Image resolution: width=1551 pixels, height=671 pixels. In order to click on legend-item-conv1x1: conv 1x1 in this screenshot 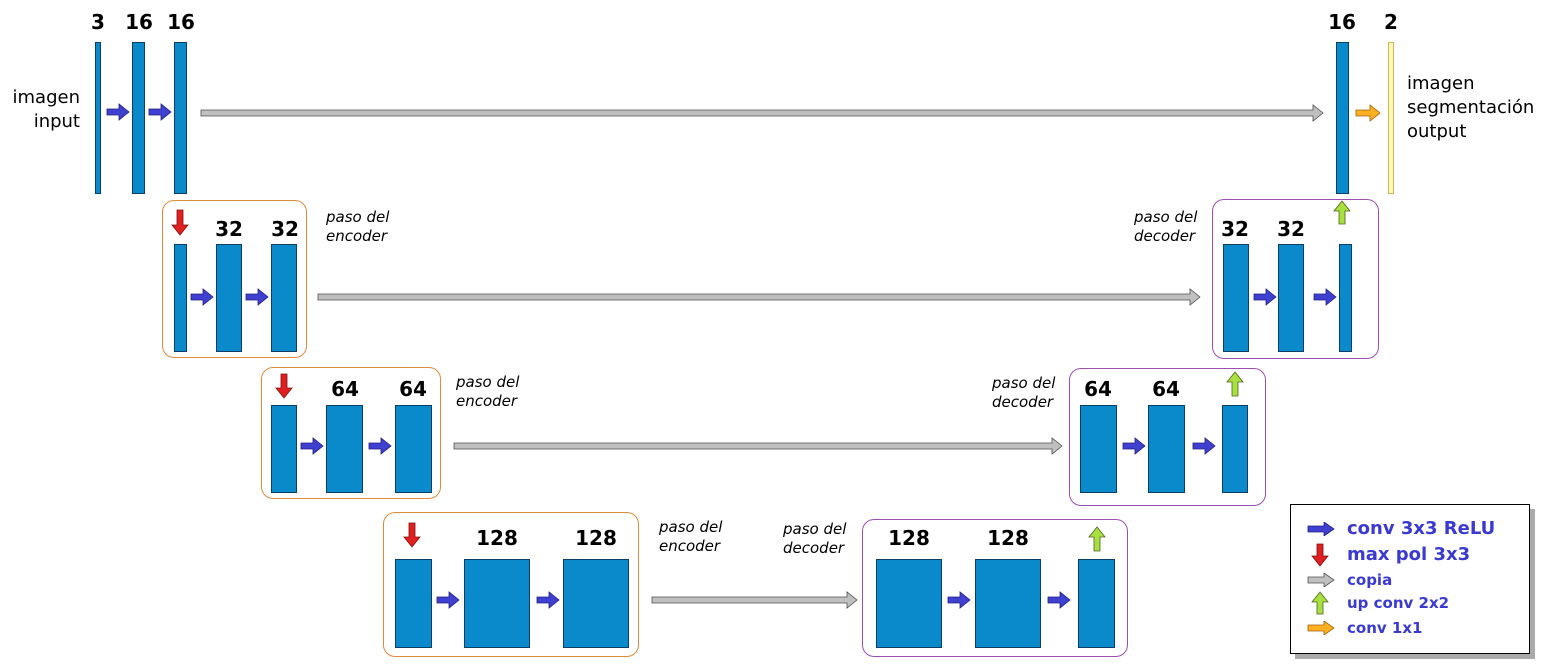, I will do `click(1410, 628)`.